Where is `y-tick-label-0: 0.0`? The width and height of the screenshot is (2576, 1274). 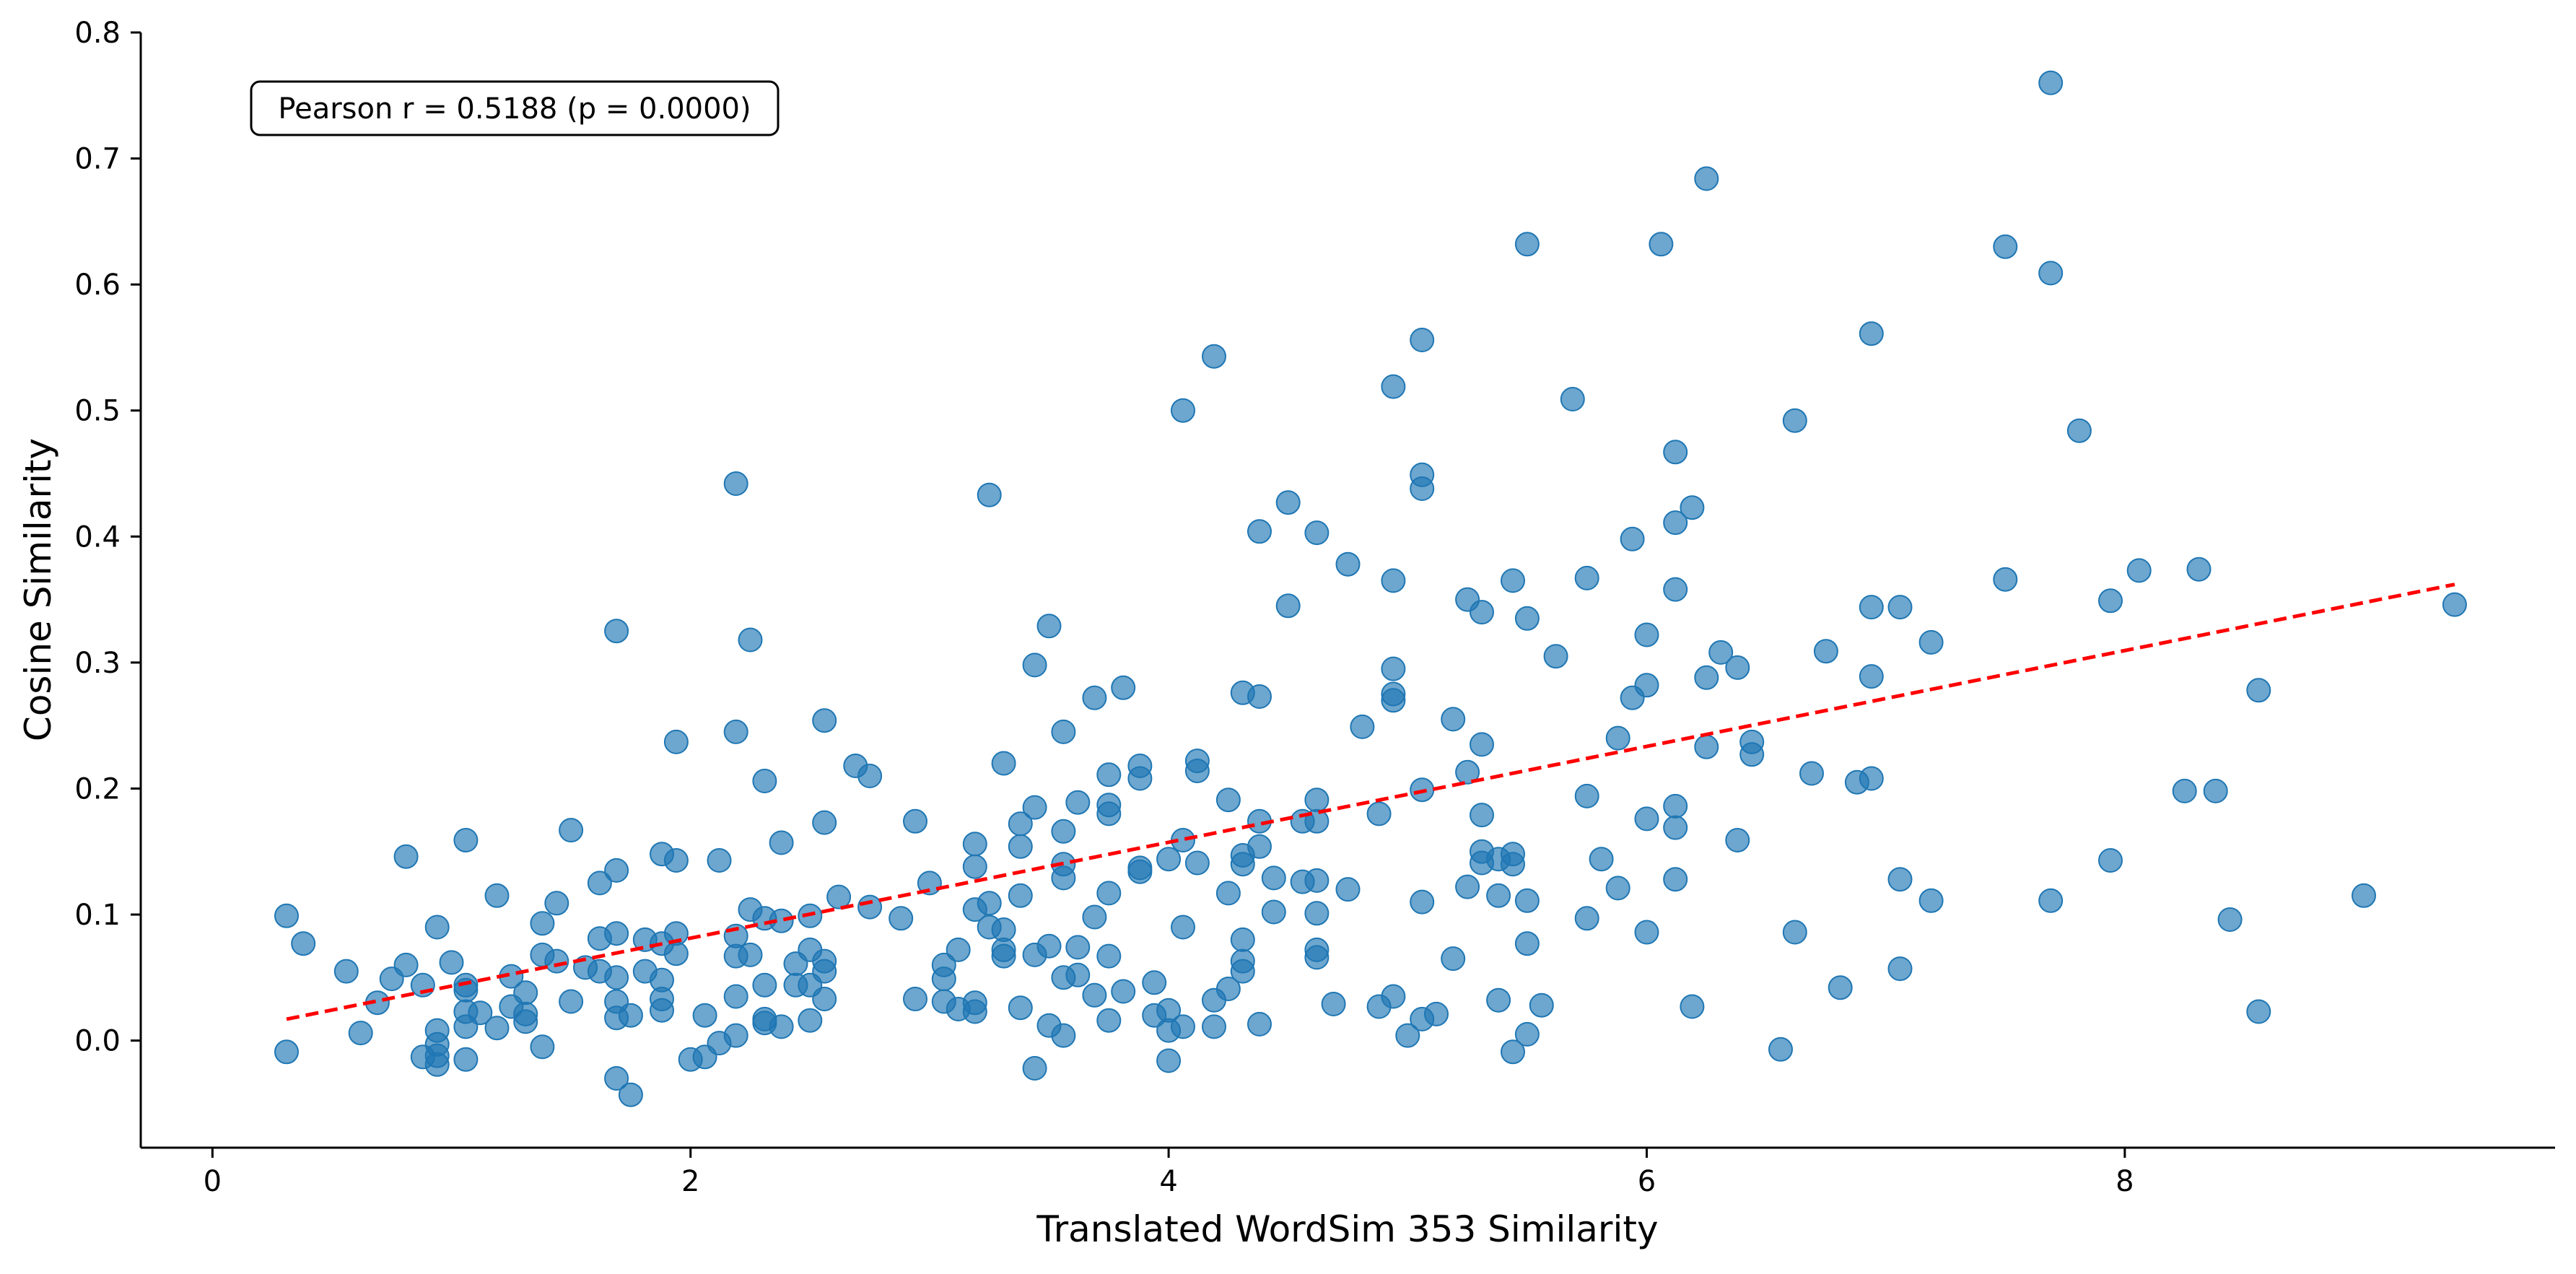 y-tick-label-0: 0.0 is located at coordinates (97, 1041).